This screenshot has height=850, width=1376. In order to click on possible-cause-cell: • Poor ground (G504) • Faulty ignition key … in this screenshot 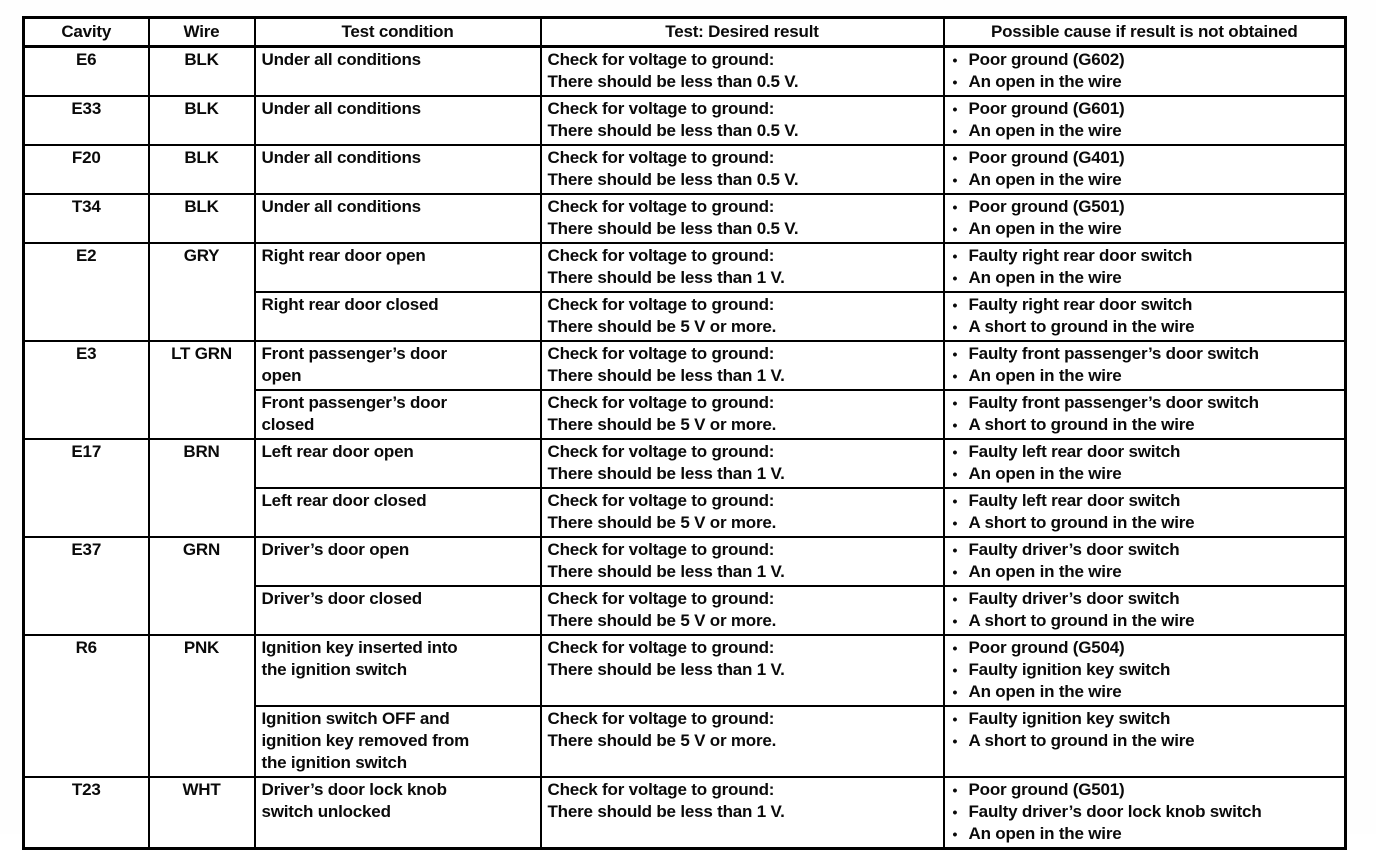, I will do `click(1144, 670)`.